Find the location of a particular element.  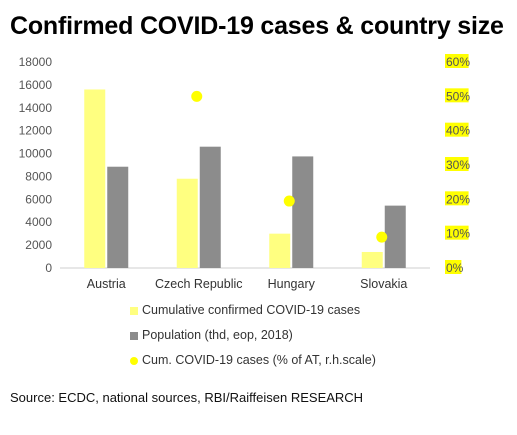

right-tick-label: 60% is located at coordinates (458, 62).